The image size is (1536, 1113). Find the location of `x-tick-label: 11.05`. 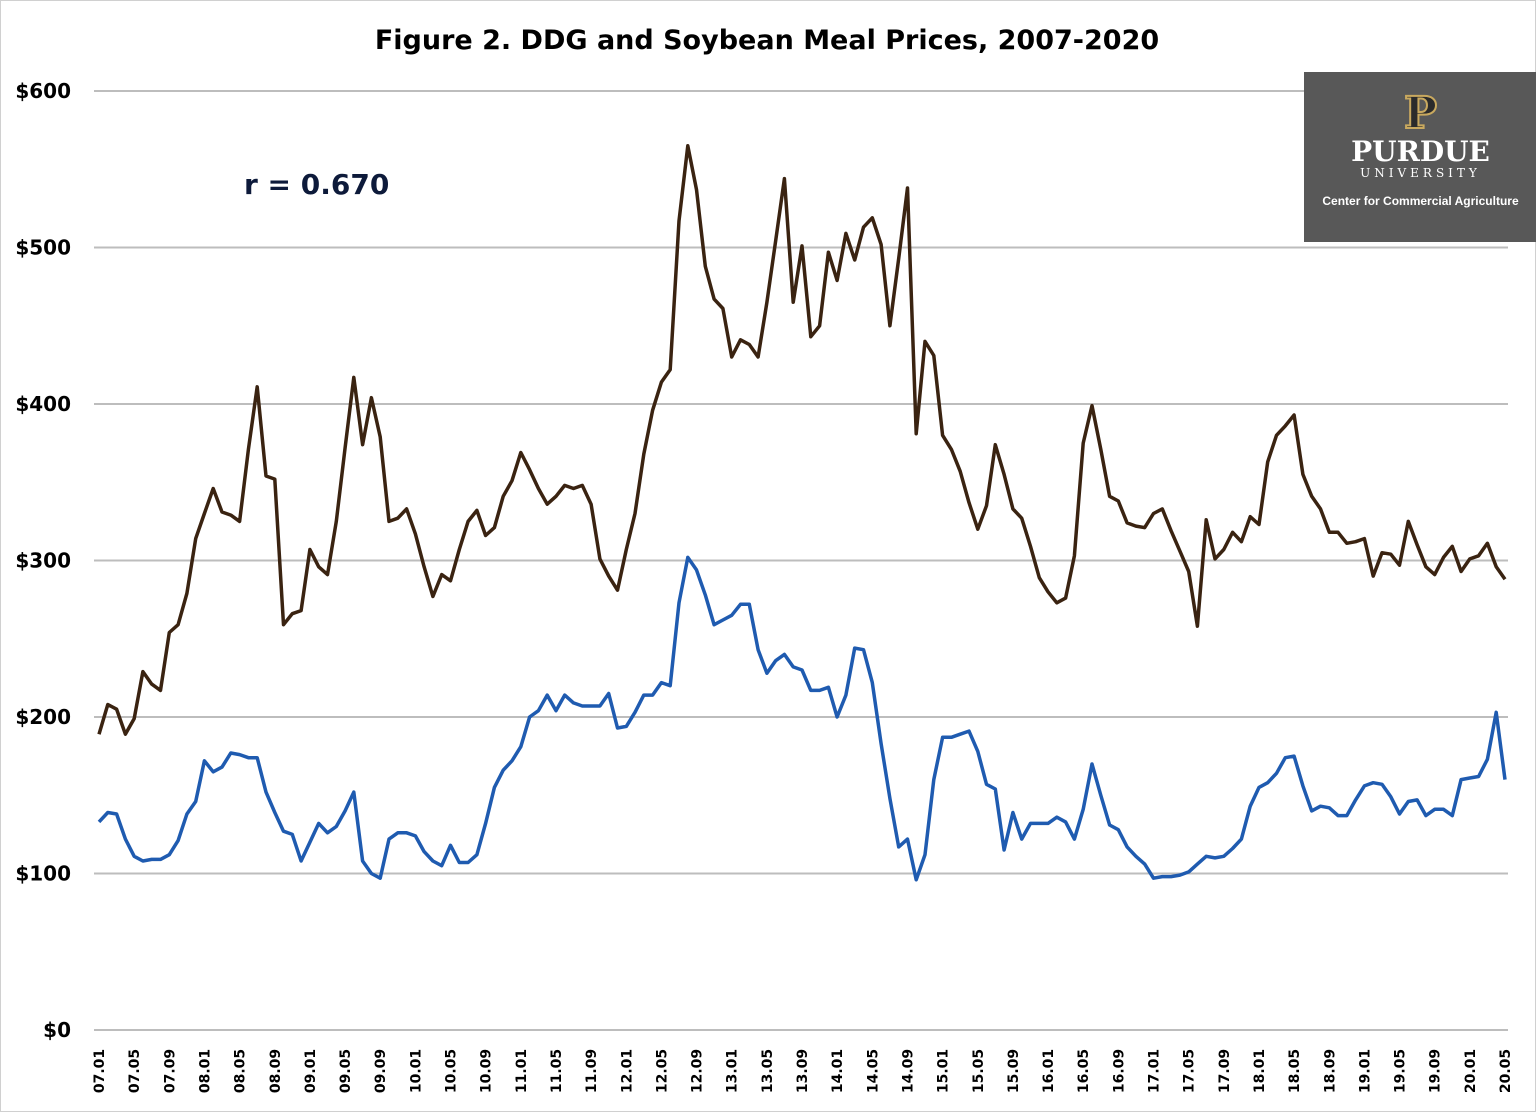

x-tick-label: 11.05 is located at coordinates (557, 1071).